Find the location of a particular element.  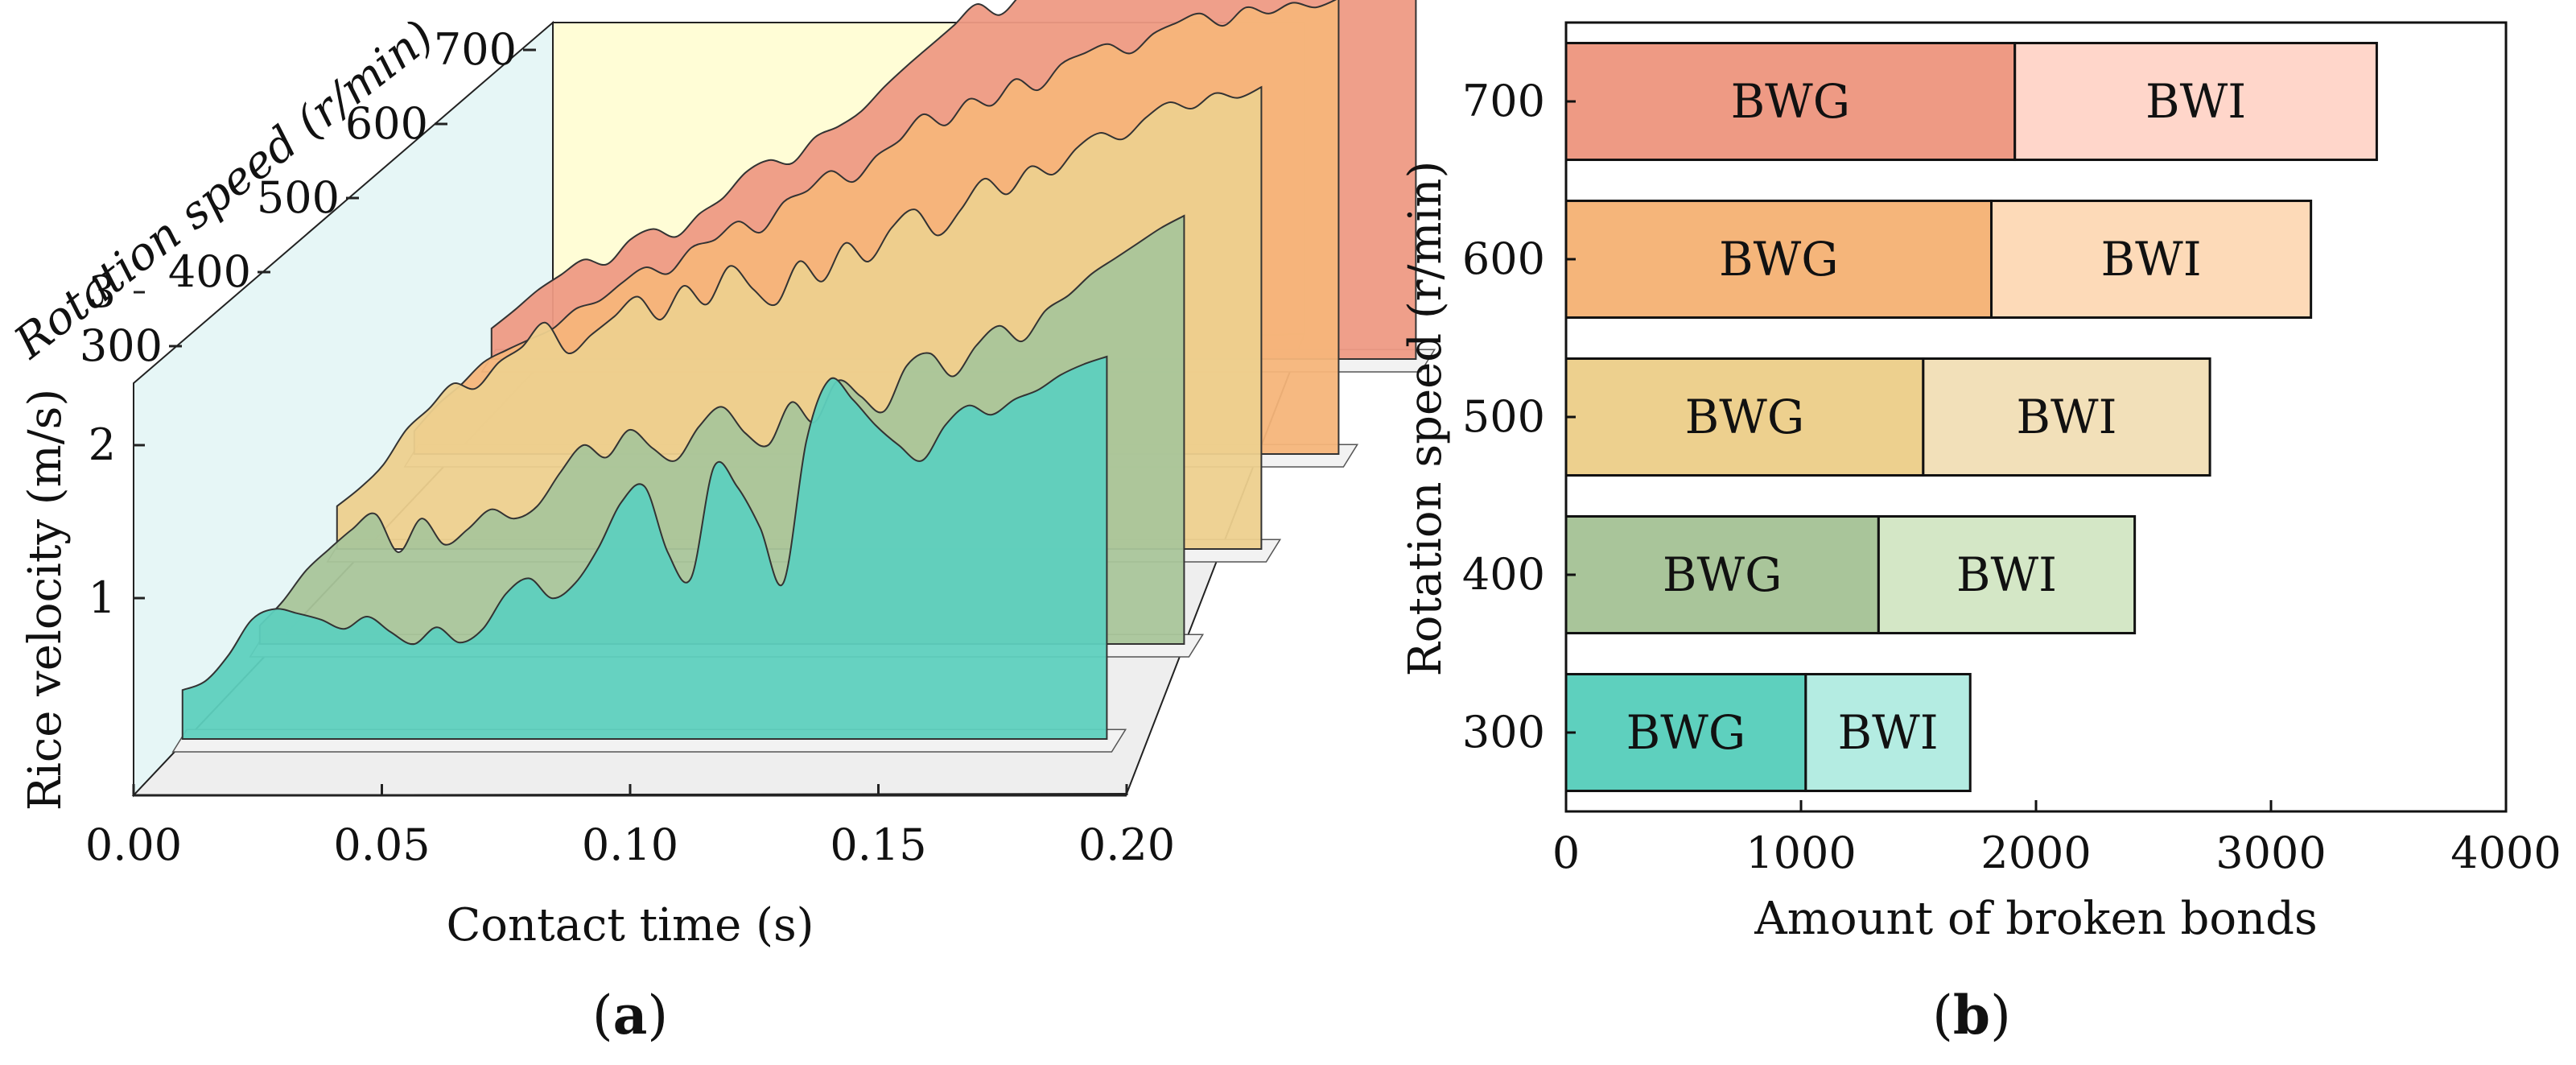

y-tick-label: 300 is located at coordinates (1503, 732).